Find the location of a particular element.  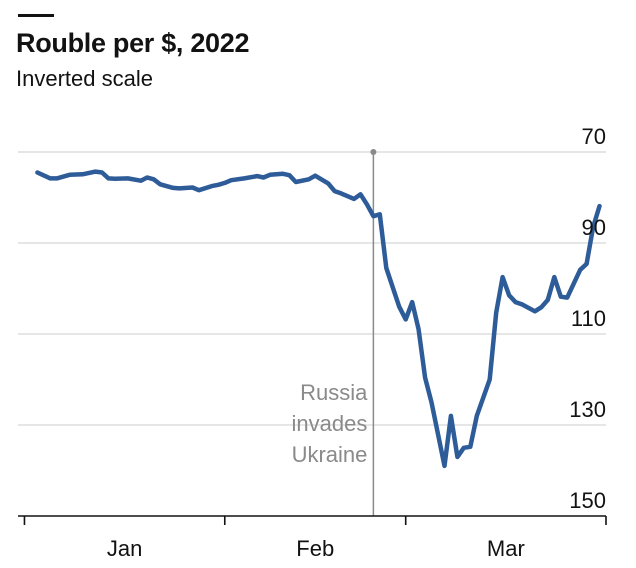

chart-subtitle: Inverted scale is located at coordinates (84, 78).